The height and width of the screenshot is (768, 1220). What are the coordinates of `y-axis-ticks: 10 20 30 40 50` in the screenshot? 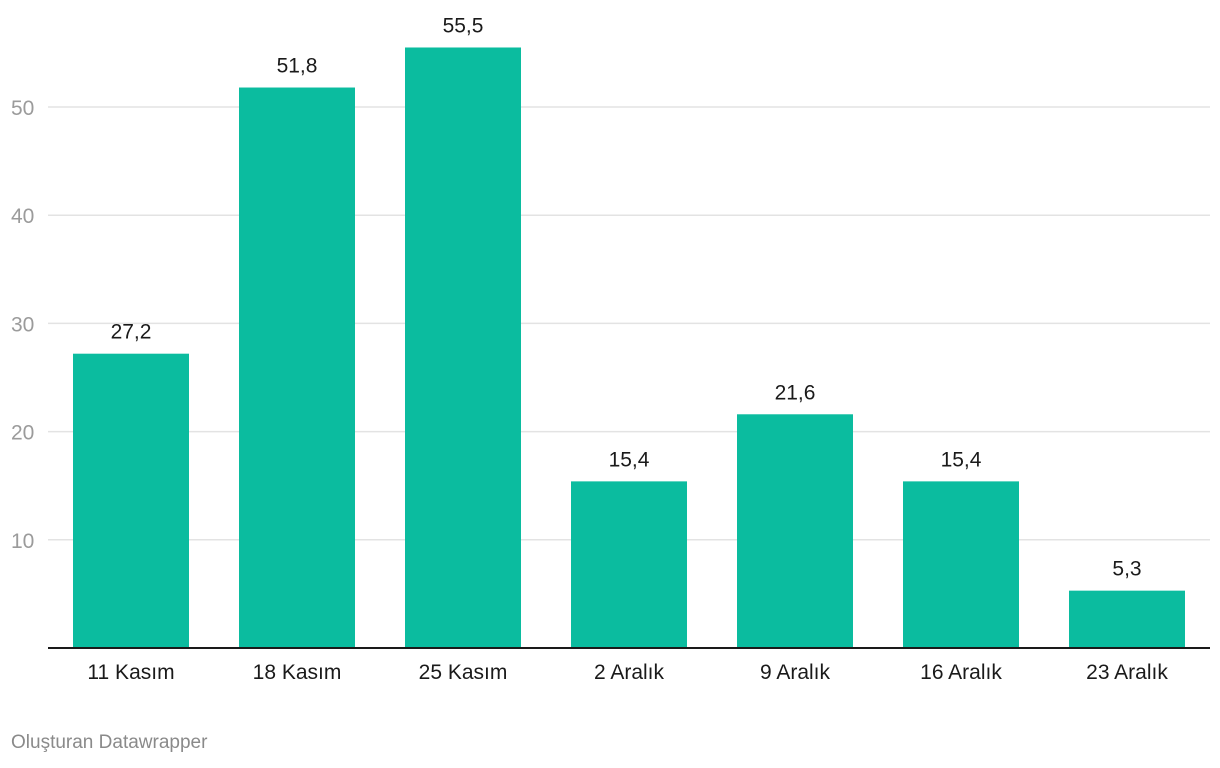 It's located at (22, 325).